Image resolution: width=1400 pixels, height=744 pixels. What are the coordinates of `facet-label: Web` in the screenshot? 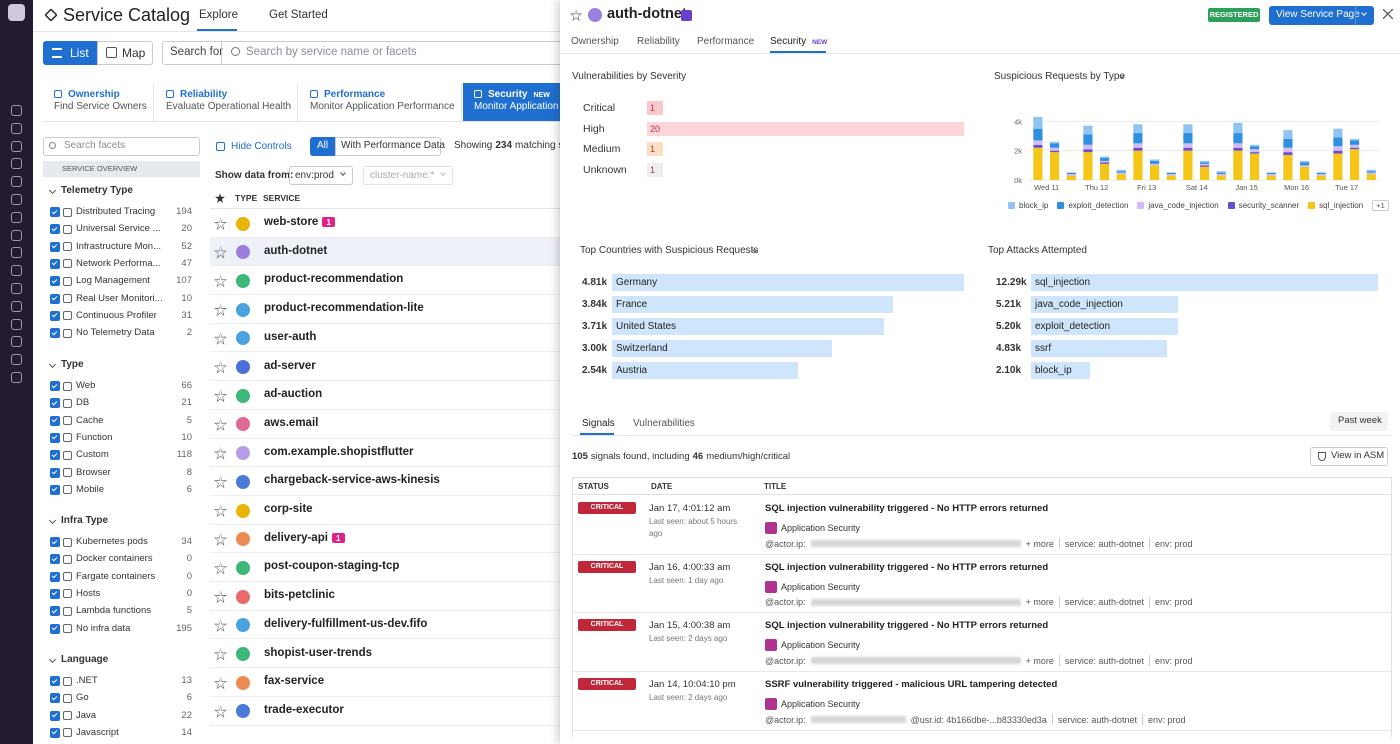 It's located at (86, 385).